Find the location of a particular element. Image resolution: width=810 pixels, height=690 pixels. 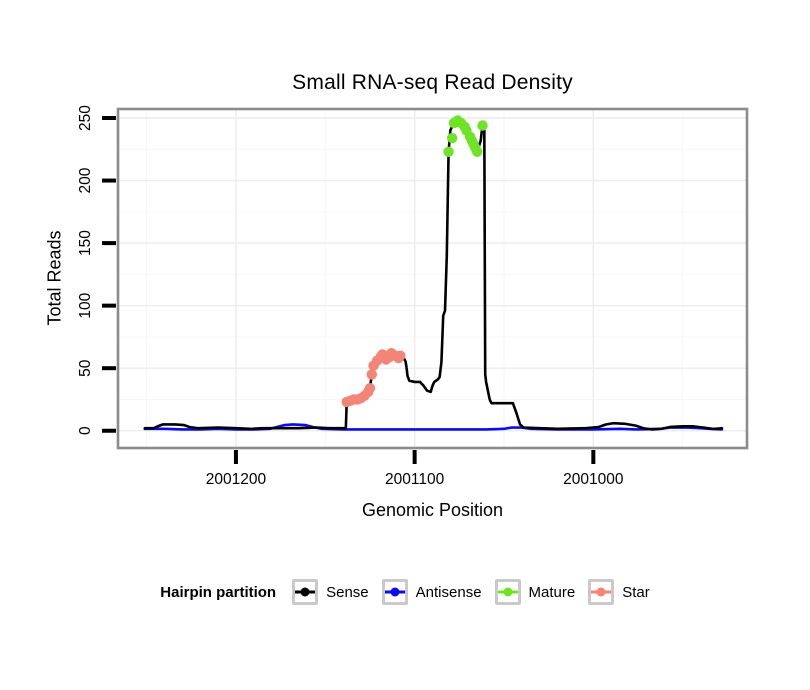

chart-title: Small RNA-seq Read Density is located at coordinates (432, 82).